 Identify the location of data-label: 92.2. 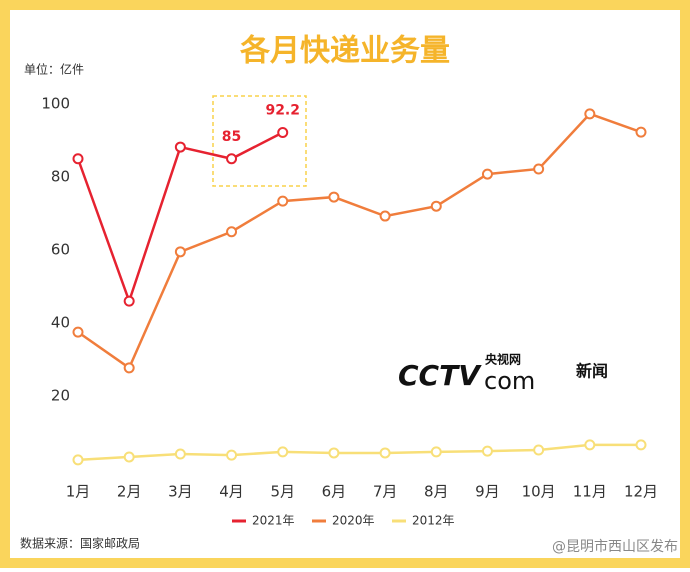
(282, 110).